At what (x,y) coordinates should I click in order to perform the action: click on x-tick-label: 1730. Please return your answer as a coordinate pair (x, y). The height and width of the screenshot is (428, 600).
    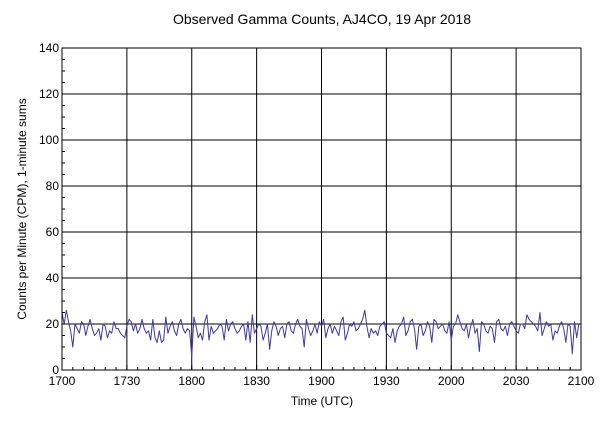
    Looking at the image, I should click on (127, 381).